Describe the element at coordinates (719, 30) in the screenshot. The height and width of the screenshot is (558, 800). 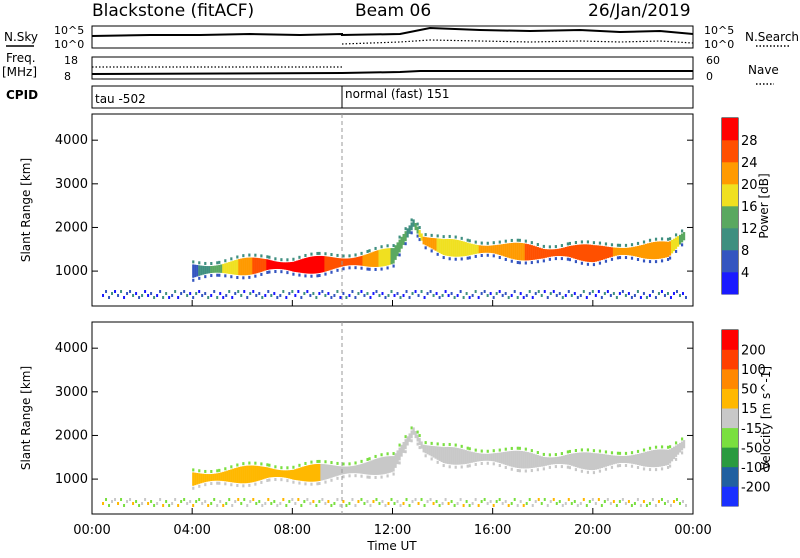
I see `nsearch-tick-hi: 10^5` at that location.